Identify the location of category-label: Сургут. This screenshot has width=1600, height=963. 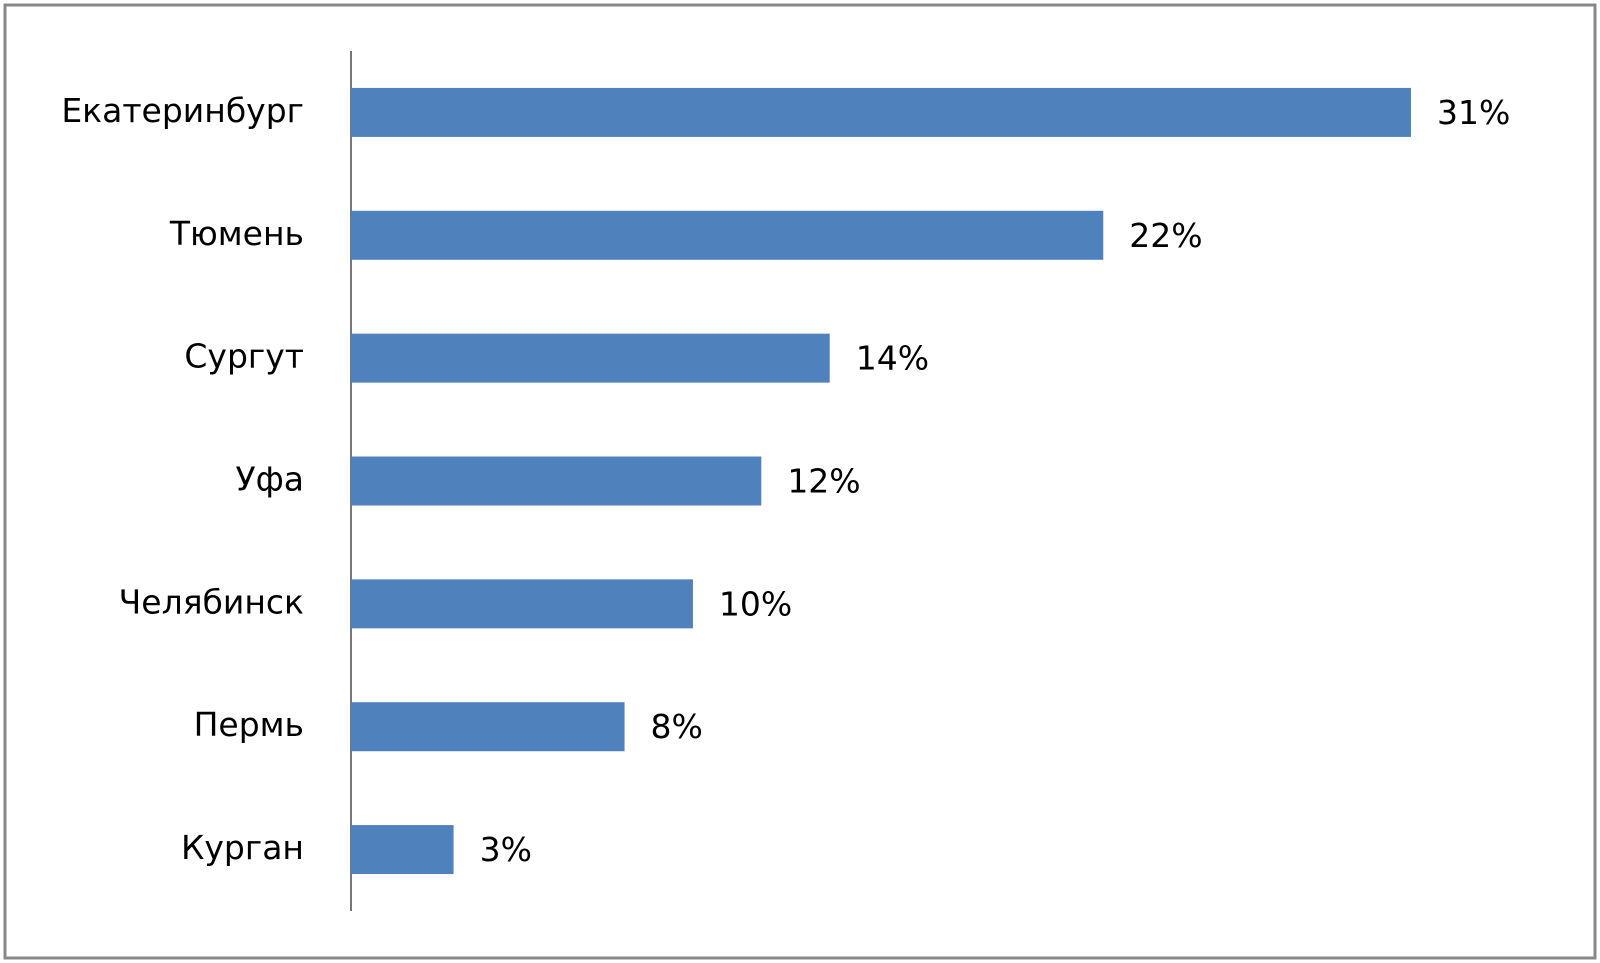
(244, 356).